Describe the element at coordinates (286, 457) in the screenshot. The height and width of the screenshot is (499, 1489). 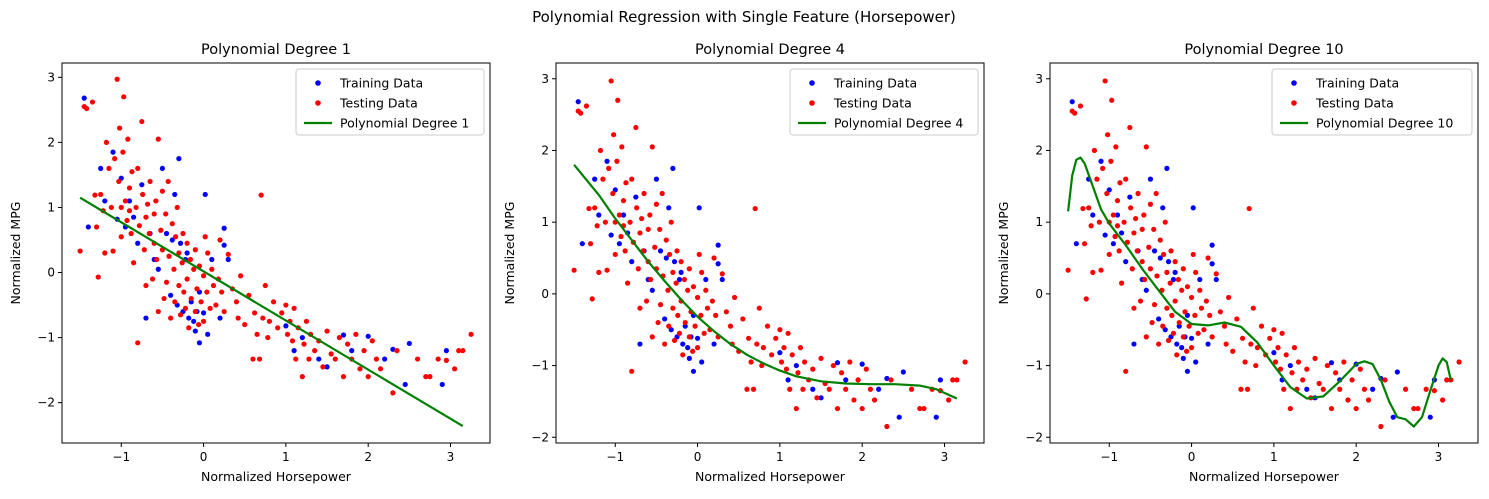
I see `x-tick-label: 1` at that location.